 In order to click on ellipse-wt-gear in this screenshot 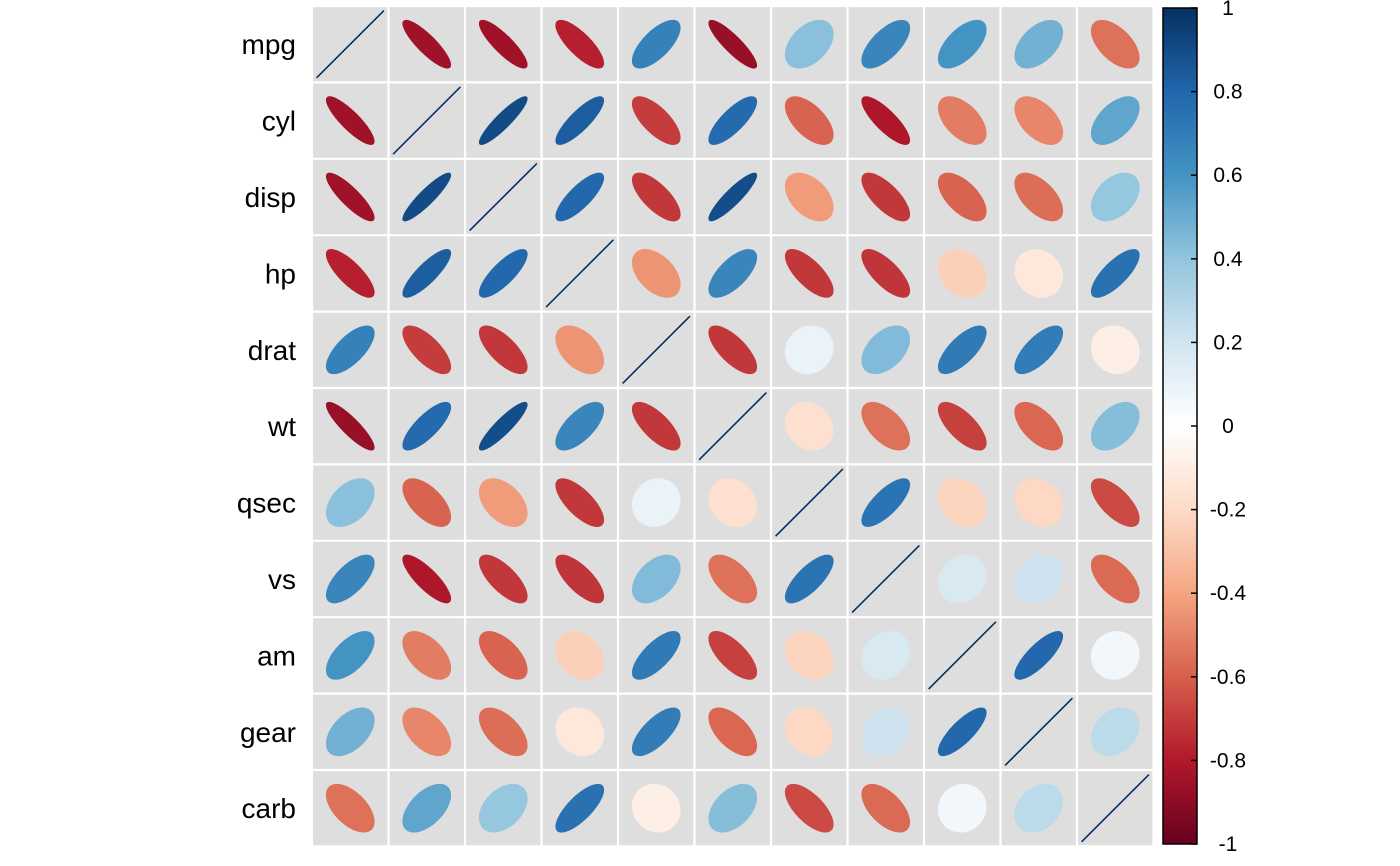, I will do `click(1039, 426)`.